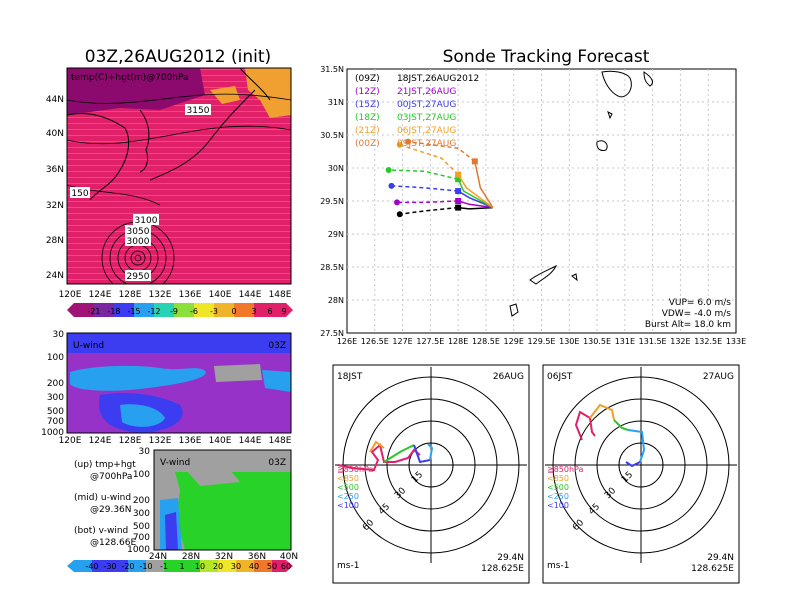 The width and height of the screenshot is (792, 612). What do you see at coordinates (233, 311) in the screenshot?
I see `colorbar-tick: 0` at bounding box center [233, 311].